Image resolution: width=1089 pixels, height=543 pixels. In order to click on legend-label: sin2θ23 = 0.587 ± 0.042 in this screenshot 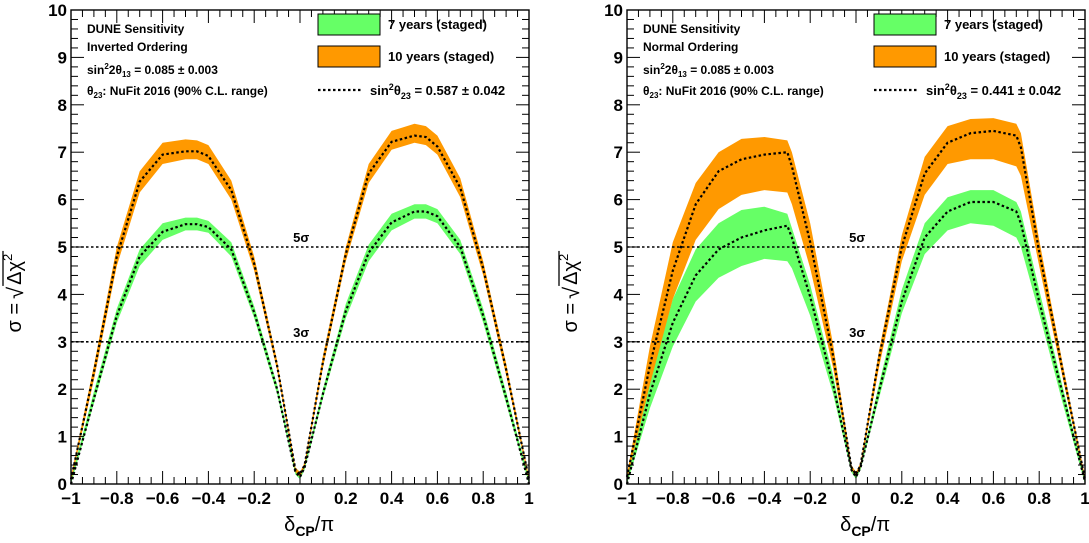, I will do `click(437, 91)`.